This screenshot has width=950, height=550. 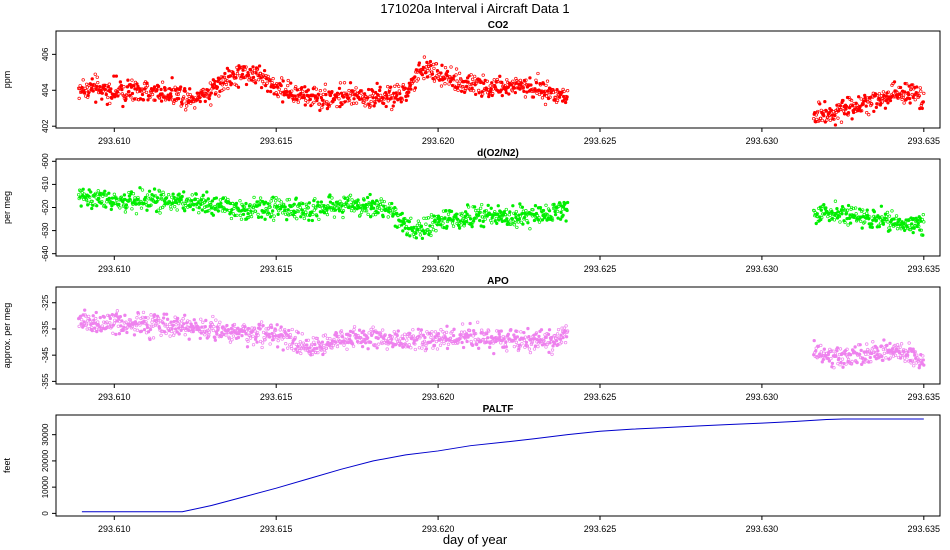 What do you see at coordinates (45, 126) in the screenshot?
I see `y-tick-label: 402` at bounding box center [45, 126].